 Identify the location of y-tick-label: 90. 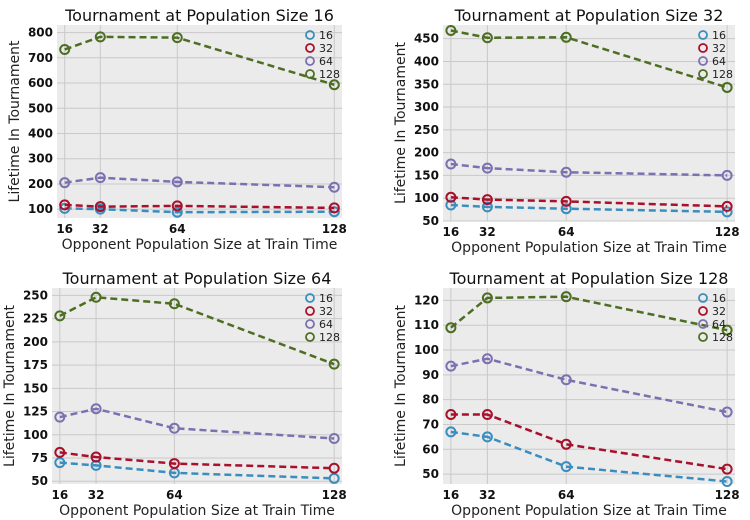
(430, 375).